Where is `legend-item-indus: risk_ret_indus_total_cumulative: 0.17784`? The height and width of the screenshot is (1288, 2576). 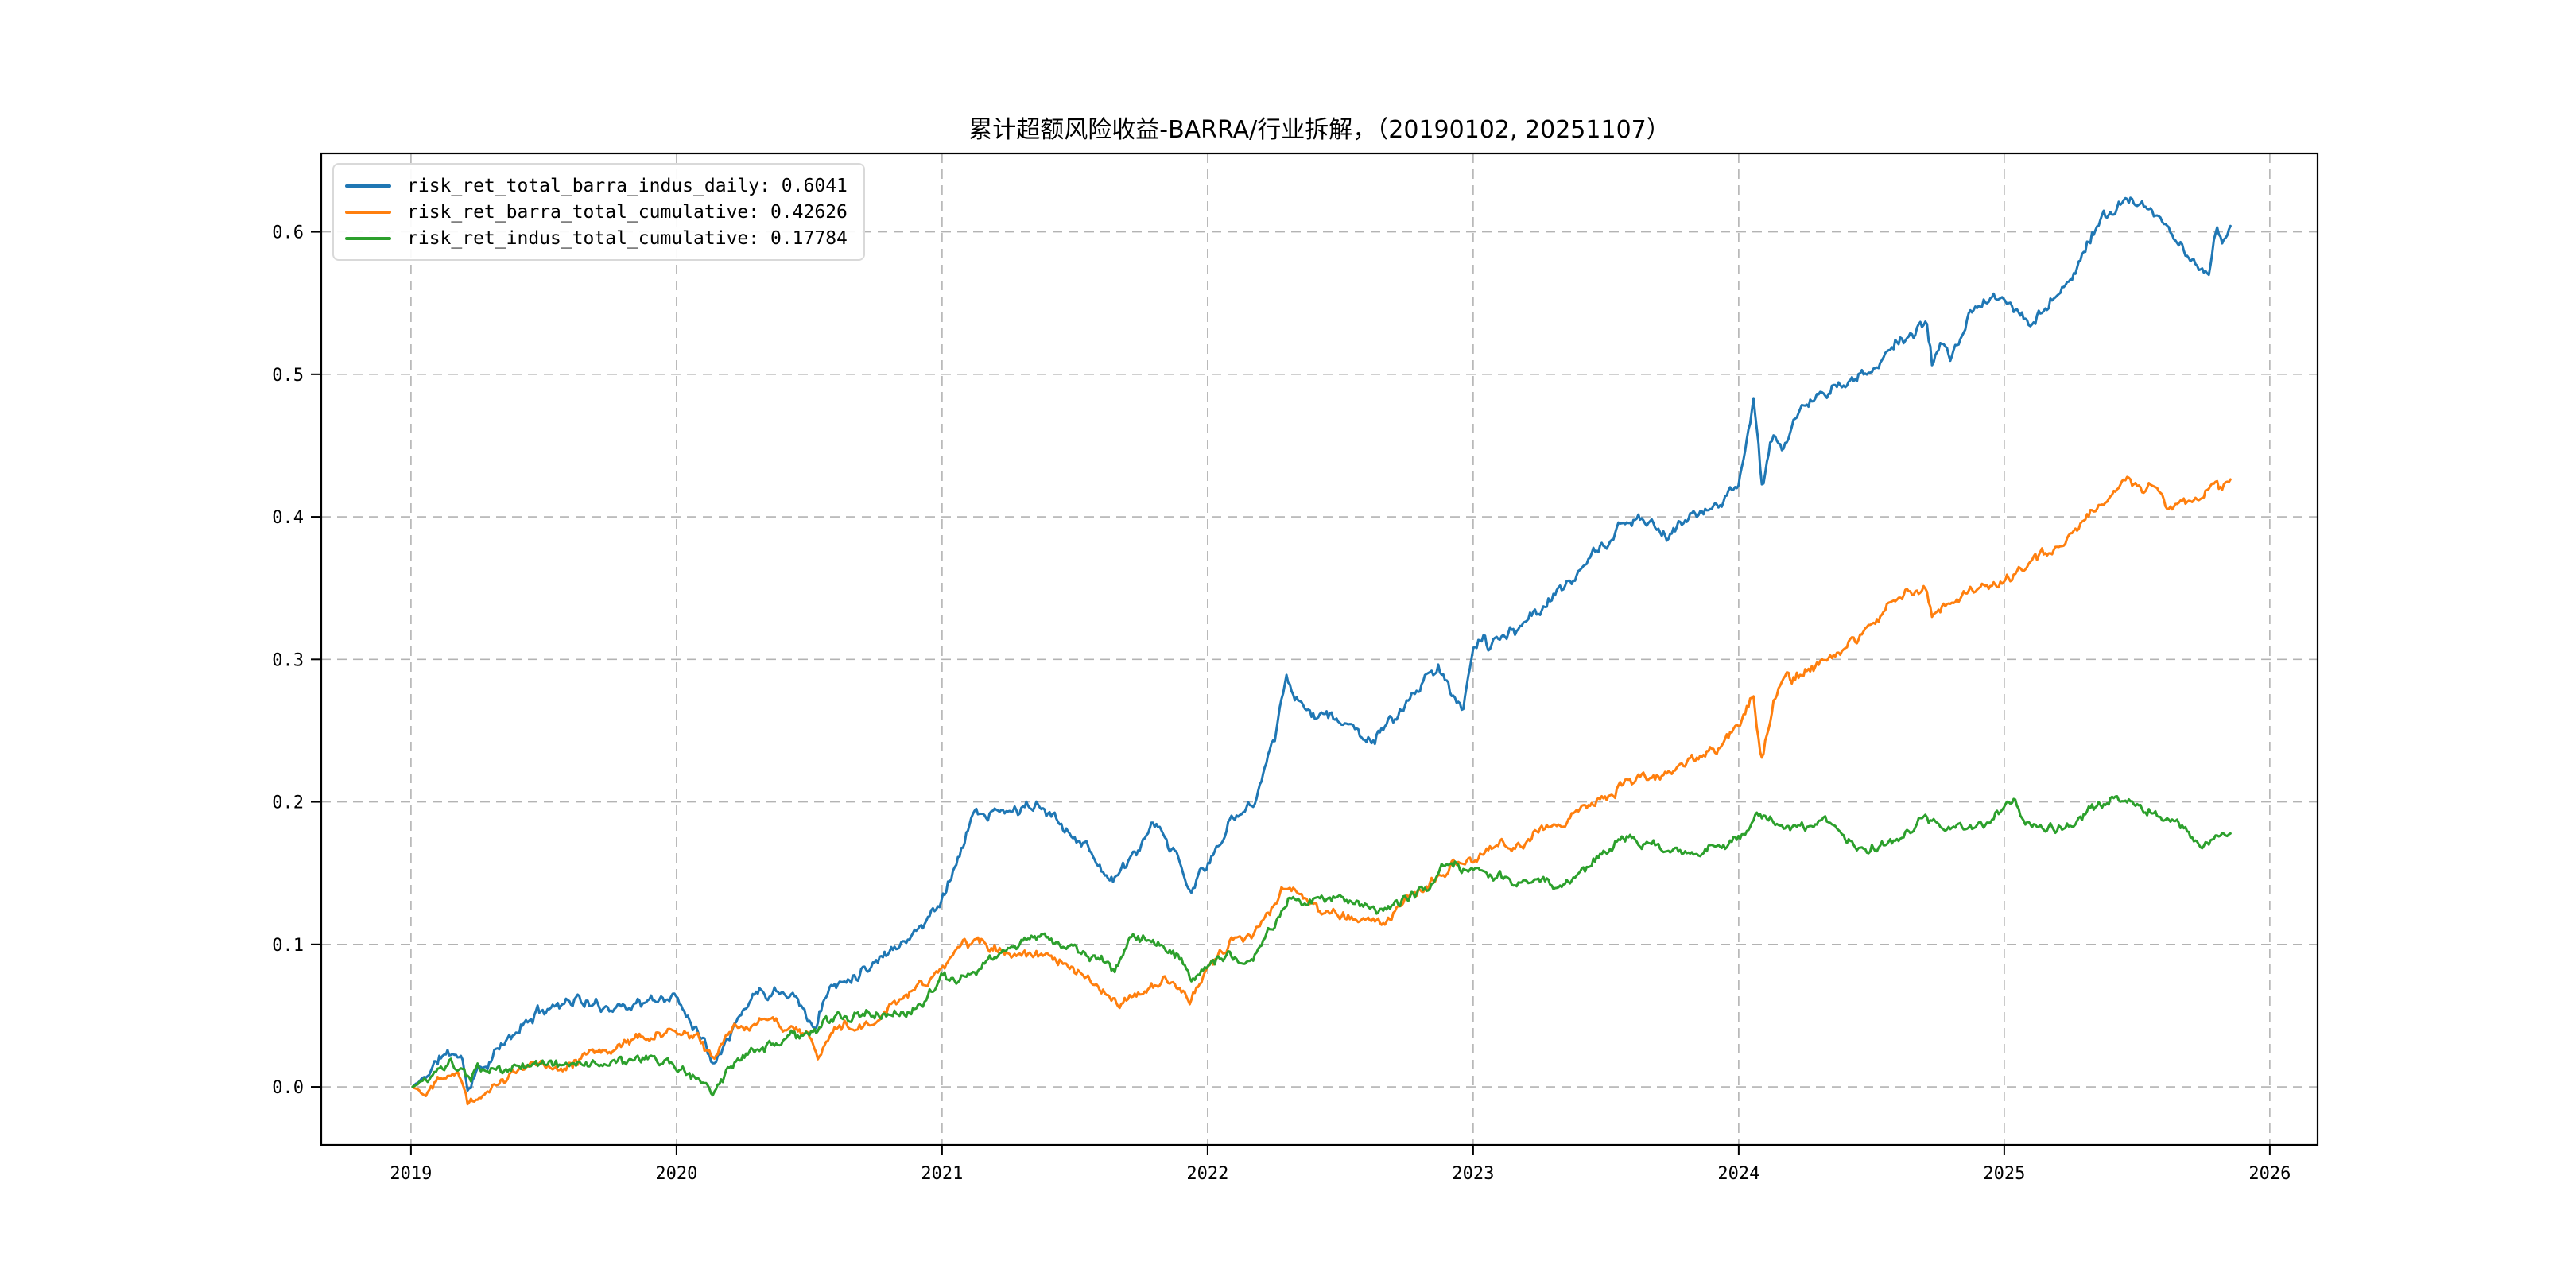
legend-item-indus: risk_ret_indus_total_cumulative: 0.17784 is located at coordinates (597, 238).